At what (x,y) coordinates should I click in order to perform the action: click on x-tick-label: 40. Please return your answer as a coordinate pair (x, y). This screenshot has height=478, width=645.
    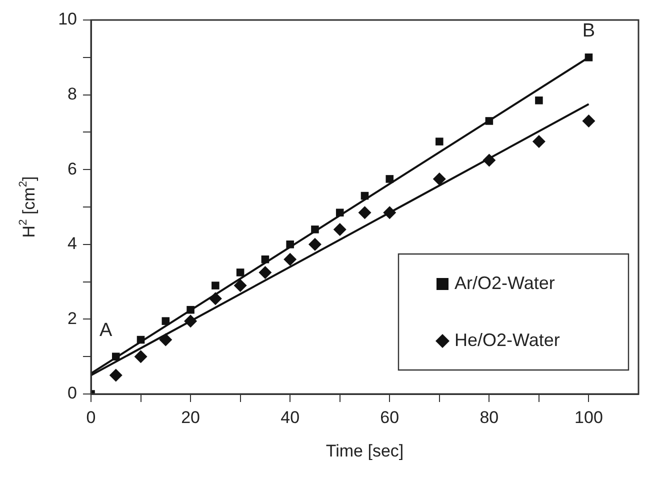
    Looking at the image, I should click on (290, 417).